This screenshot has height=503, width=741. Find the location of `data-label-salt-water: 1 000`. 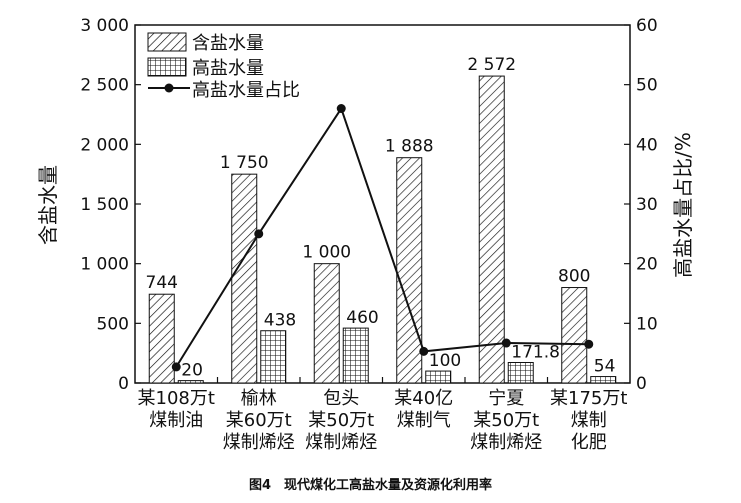

data-label-salt-water: 1 000 is located at coordinates (326, 253).